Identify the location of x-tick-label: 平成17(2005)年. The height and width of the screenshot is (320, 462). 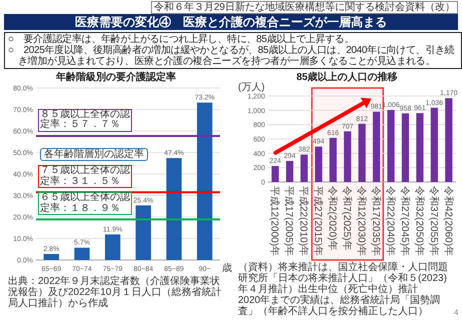
(289, 221).